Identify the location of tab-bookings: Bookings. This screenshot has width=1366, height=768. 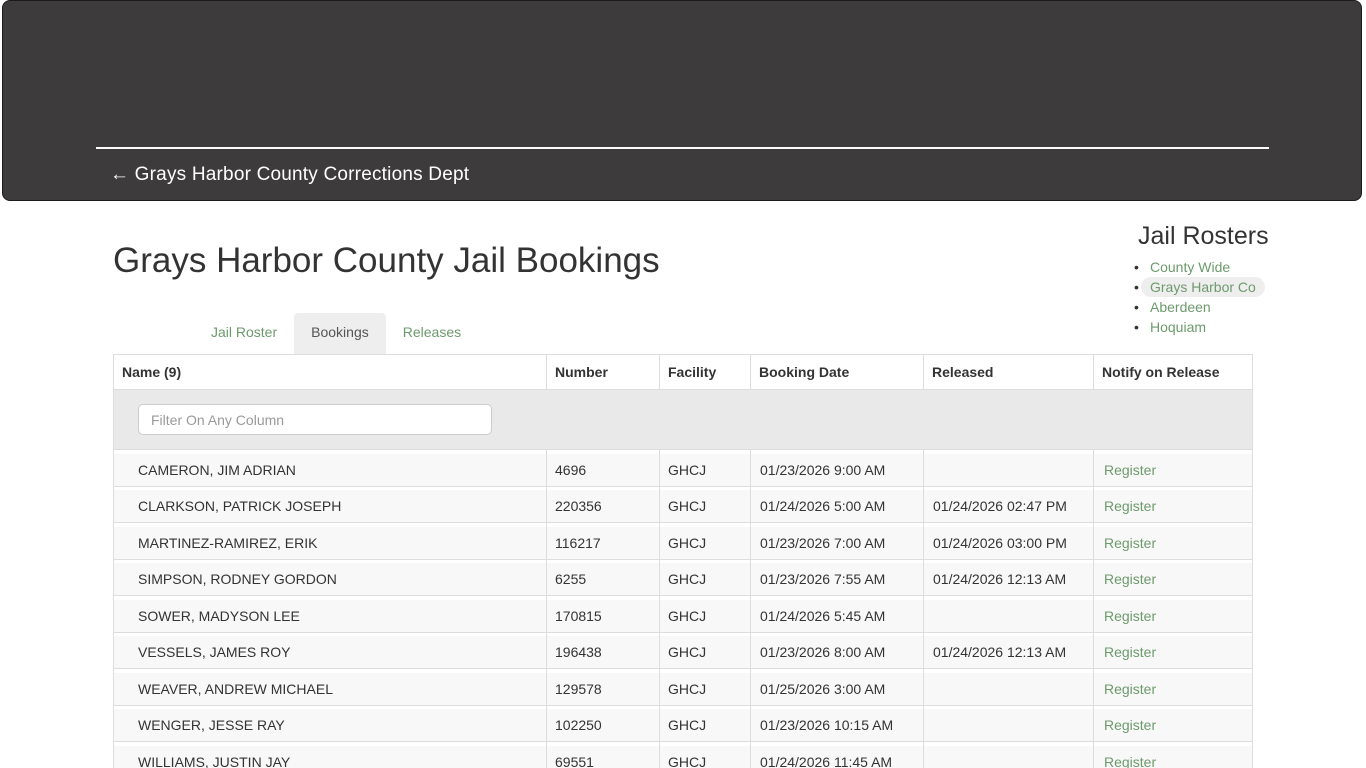
(340, 333).